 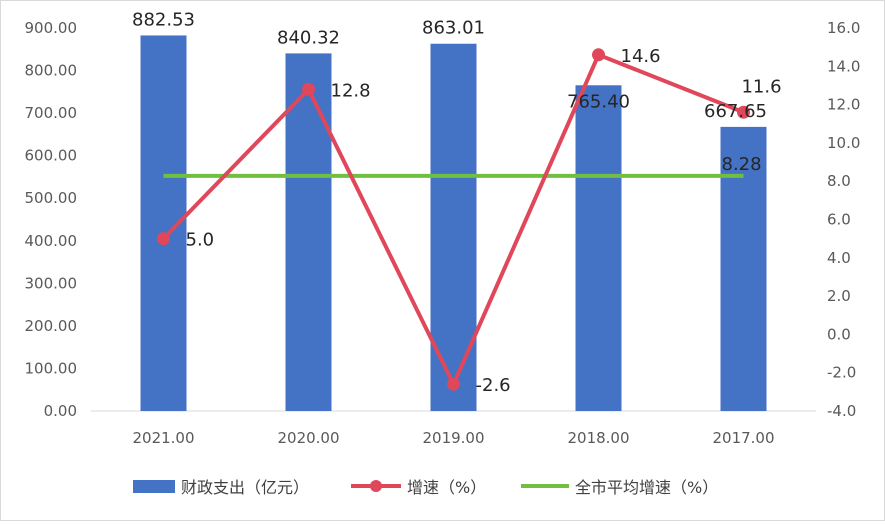 I want to click on bar-value-label: 765.40, so click(x=598, y=101).